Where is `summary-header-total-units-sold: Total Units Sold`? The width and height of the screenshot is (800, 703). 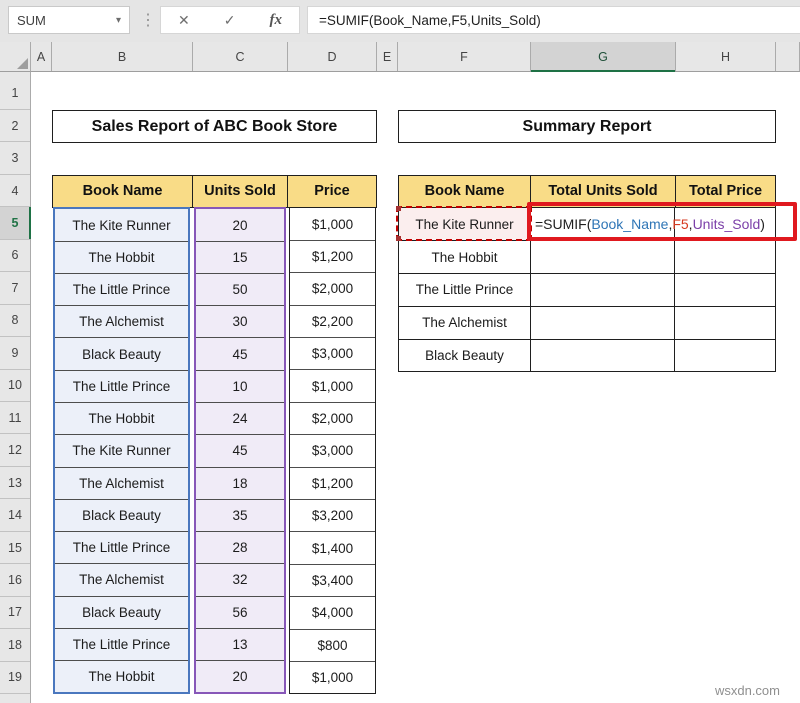 summary-header-total-units-sold: Total Units Sold is located at coordinates (602, 191).